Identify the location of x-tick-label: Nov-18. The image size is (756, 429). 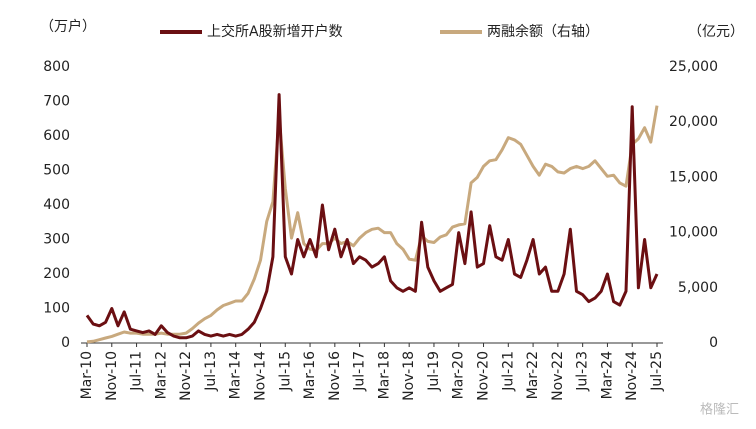
(409, 376).